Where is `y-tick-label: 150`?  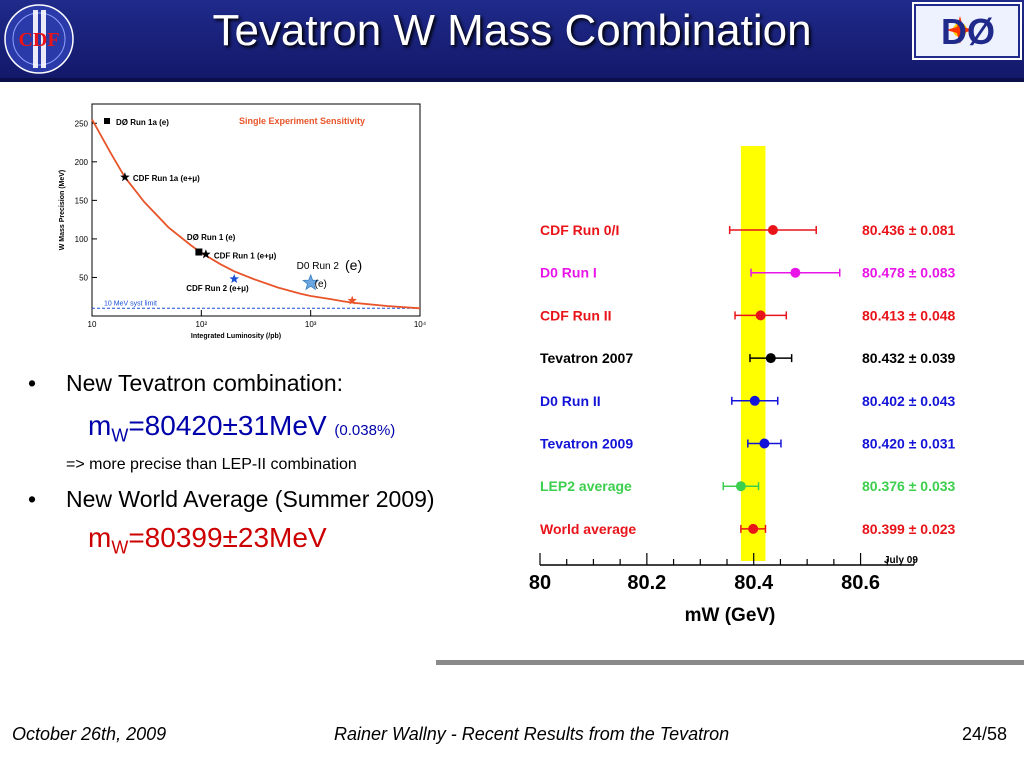
y-tick-label: 150 is located at coordinates (82, 200).